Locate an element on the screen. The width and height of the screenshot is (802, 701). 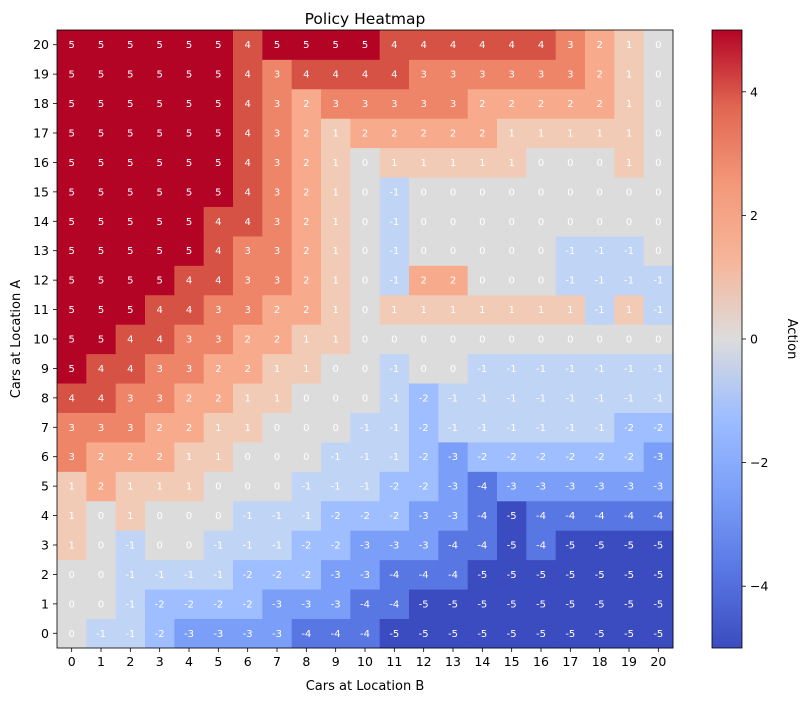
x-tick-label: 16 is located at coordinates (541, 661).